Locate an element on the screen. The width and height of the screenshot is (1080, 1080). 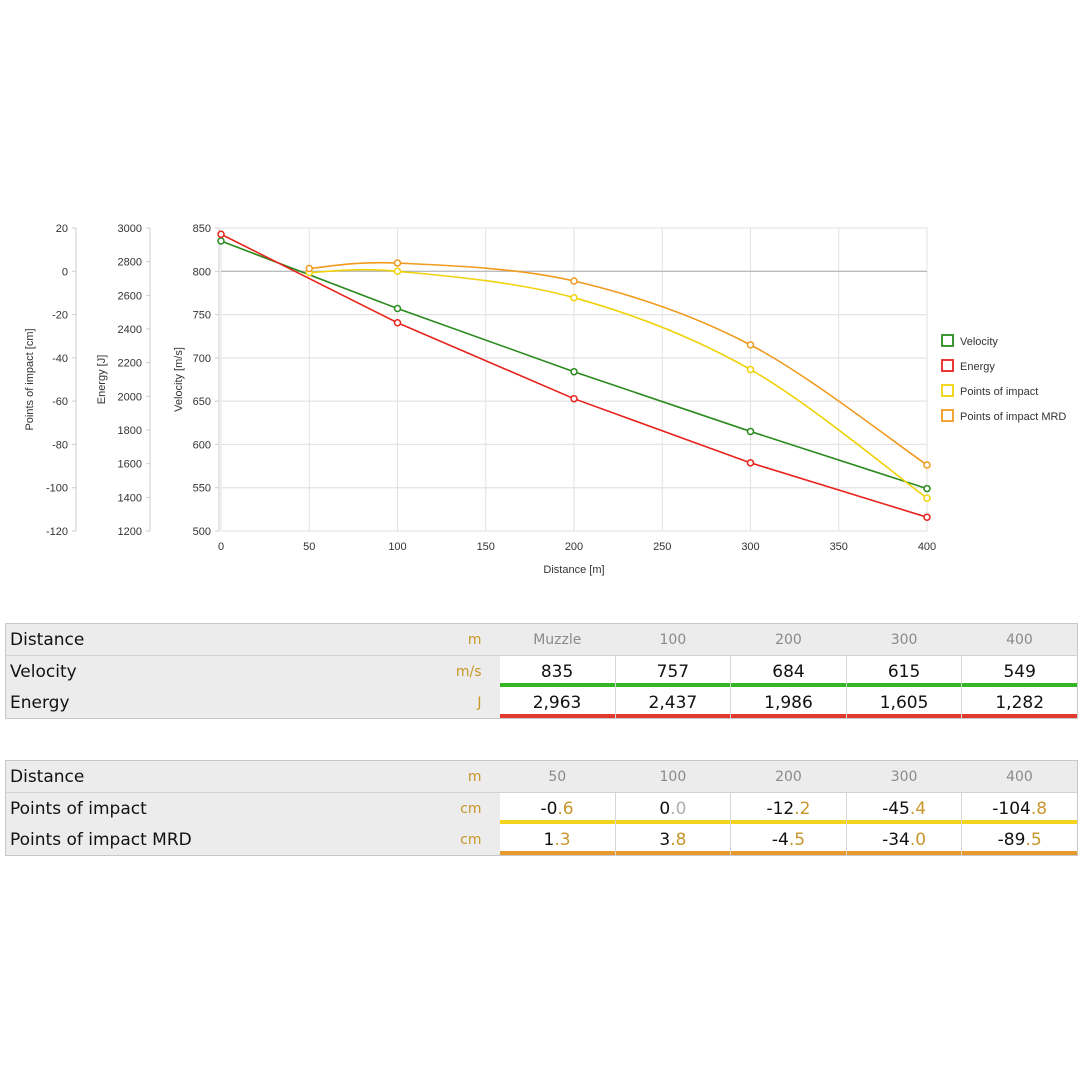
points-of-impact-mrd-legend-label: Points of impact MRD is located at coordinates (1013, 417).